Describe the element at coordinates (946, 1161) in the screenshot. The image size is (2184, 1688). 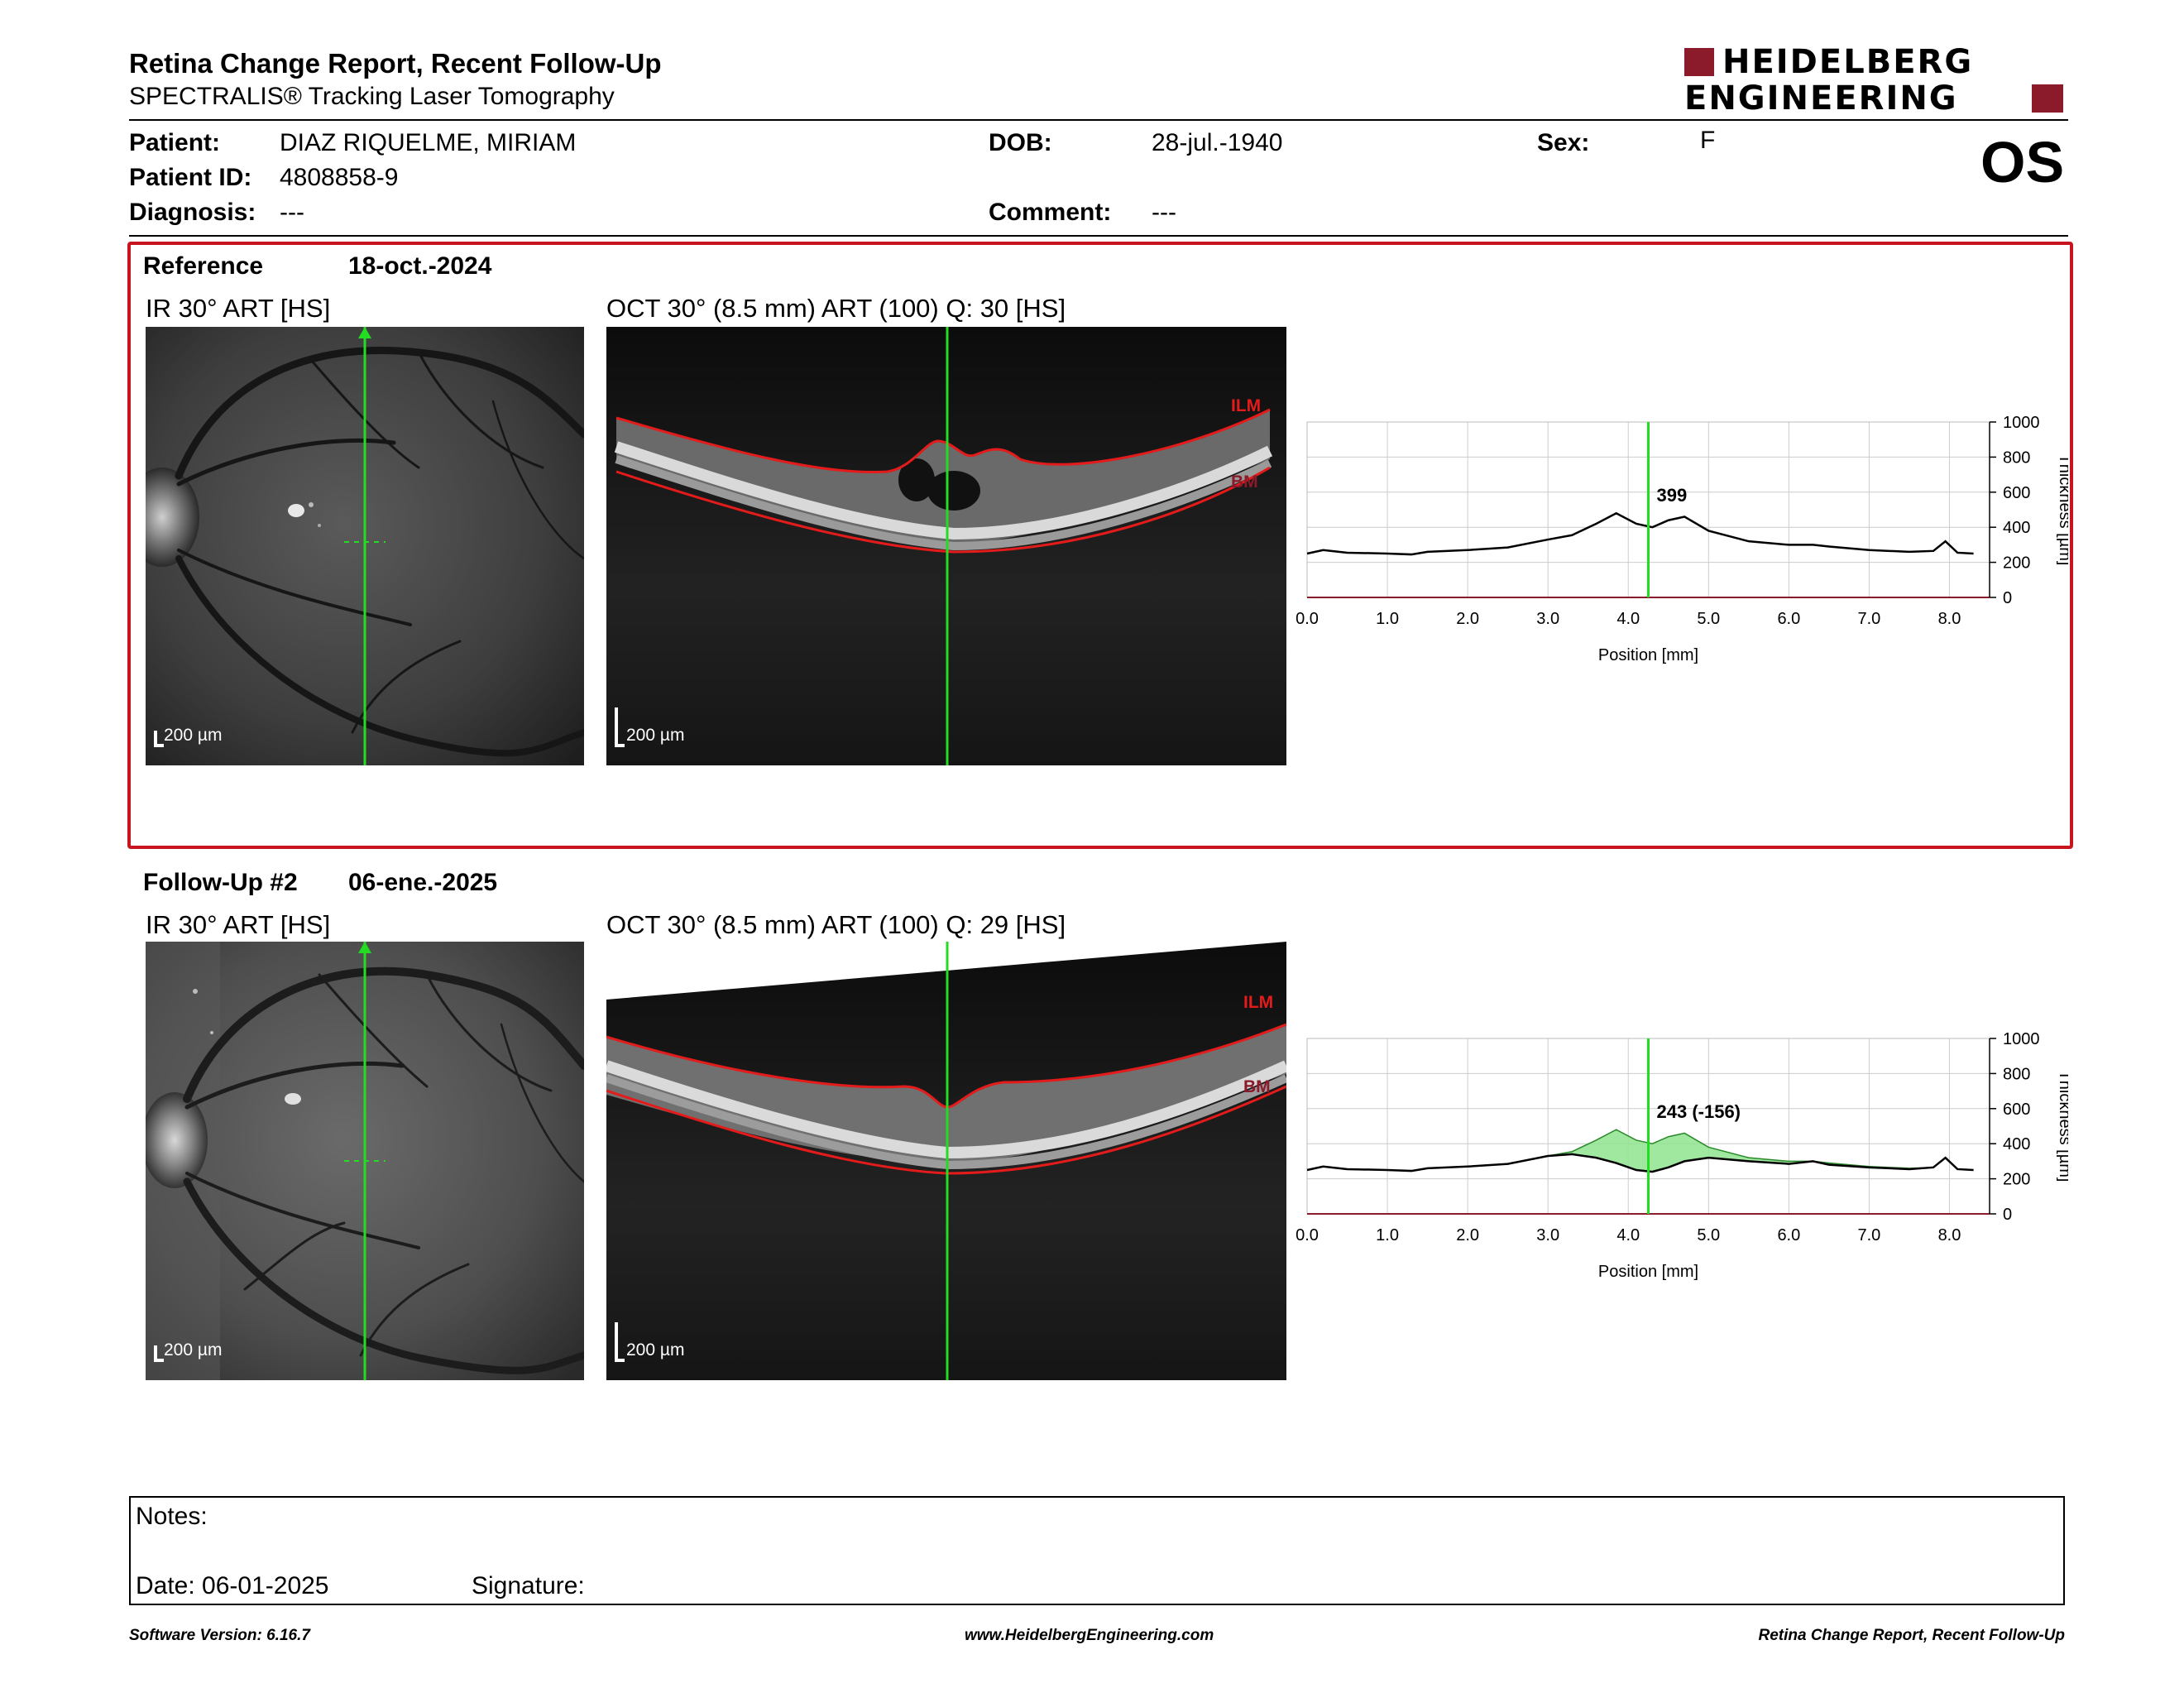
I see `followup-oct-image: ILM BM 200 µm` at that location.